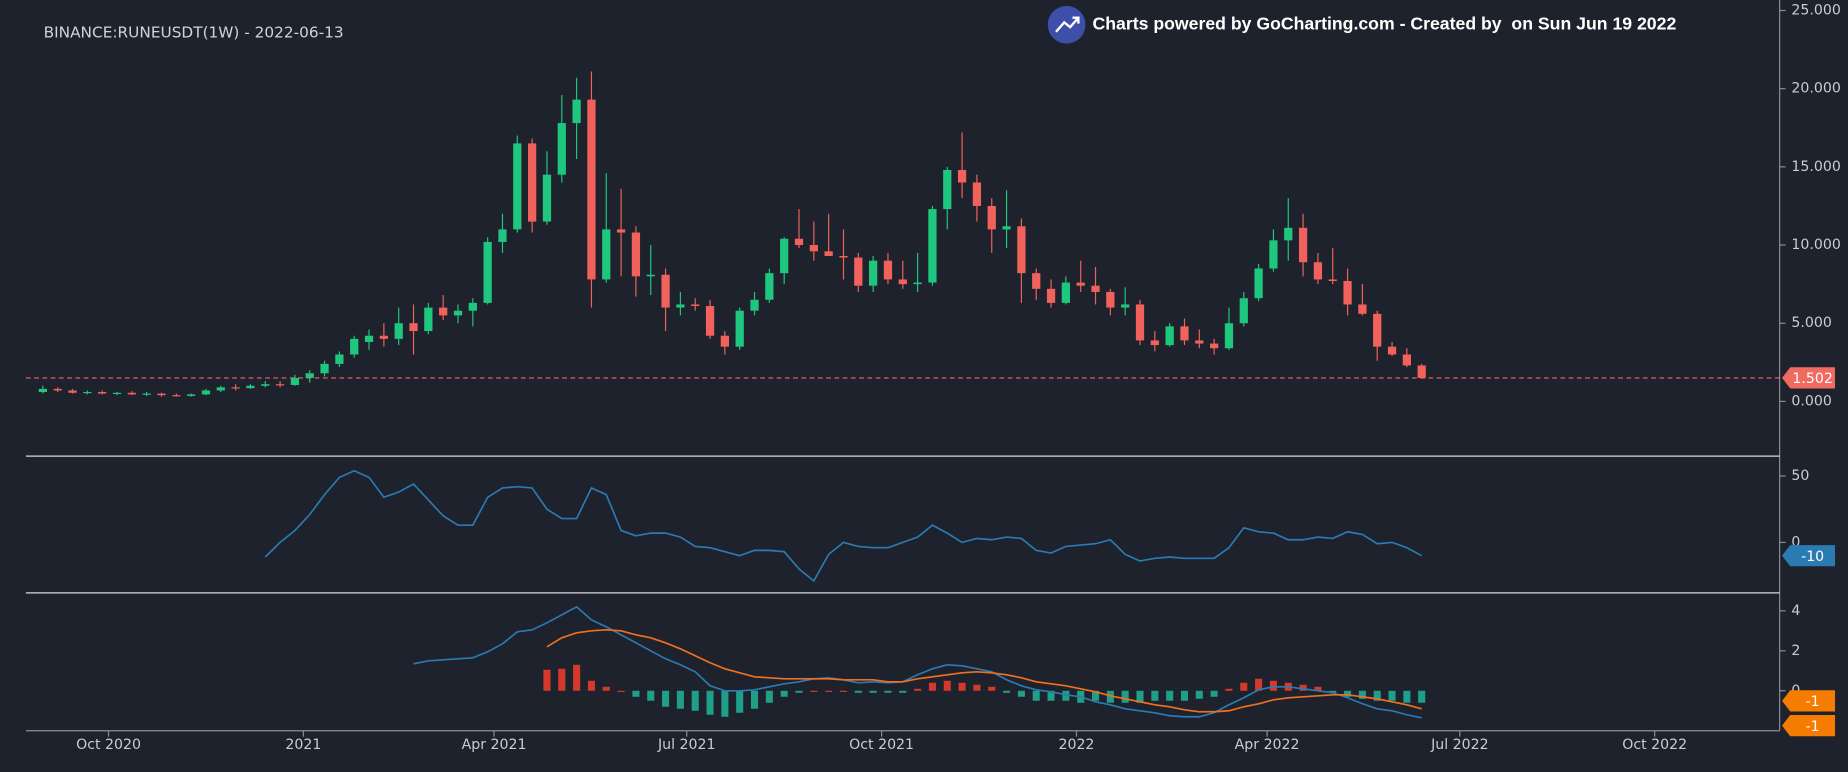 This screenshot has height=772, width=1848. Describe the element at coordinates (108, 745) in the screenshot. I see `x-tick-label: Oct 2020` at that location.